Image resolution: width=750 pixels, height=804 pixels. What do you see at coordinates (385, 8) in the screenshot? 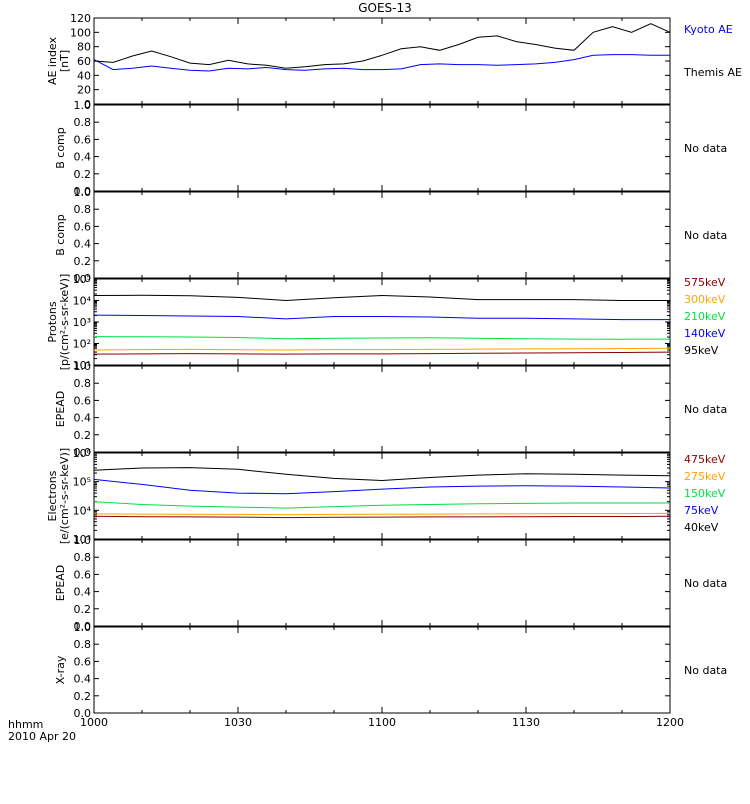
I see `plot-title: GOES-13` at bounding box center [385, 8].